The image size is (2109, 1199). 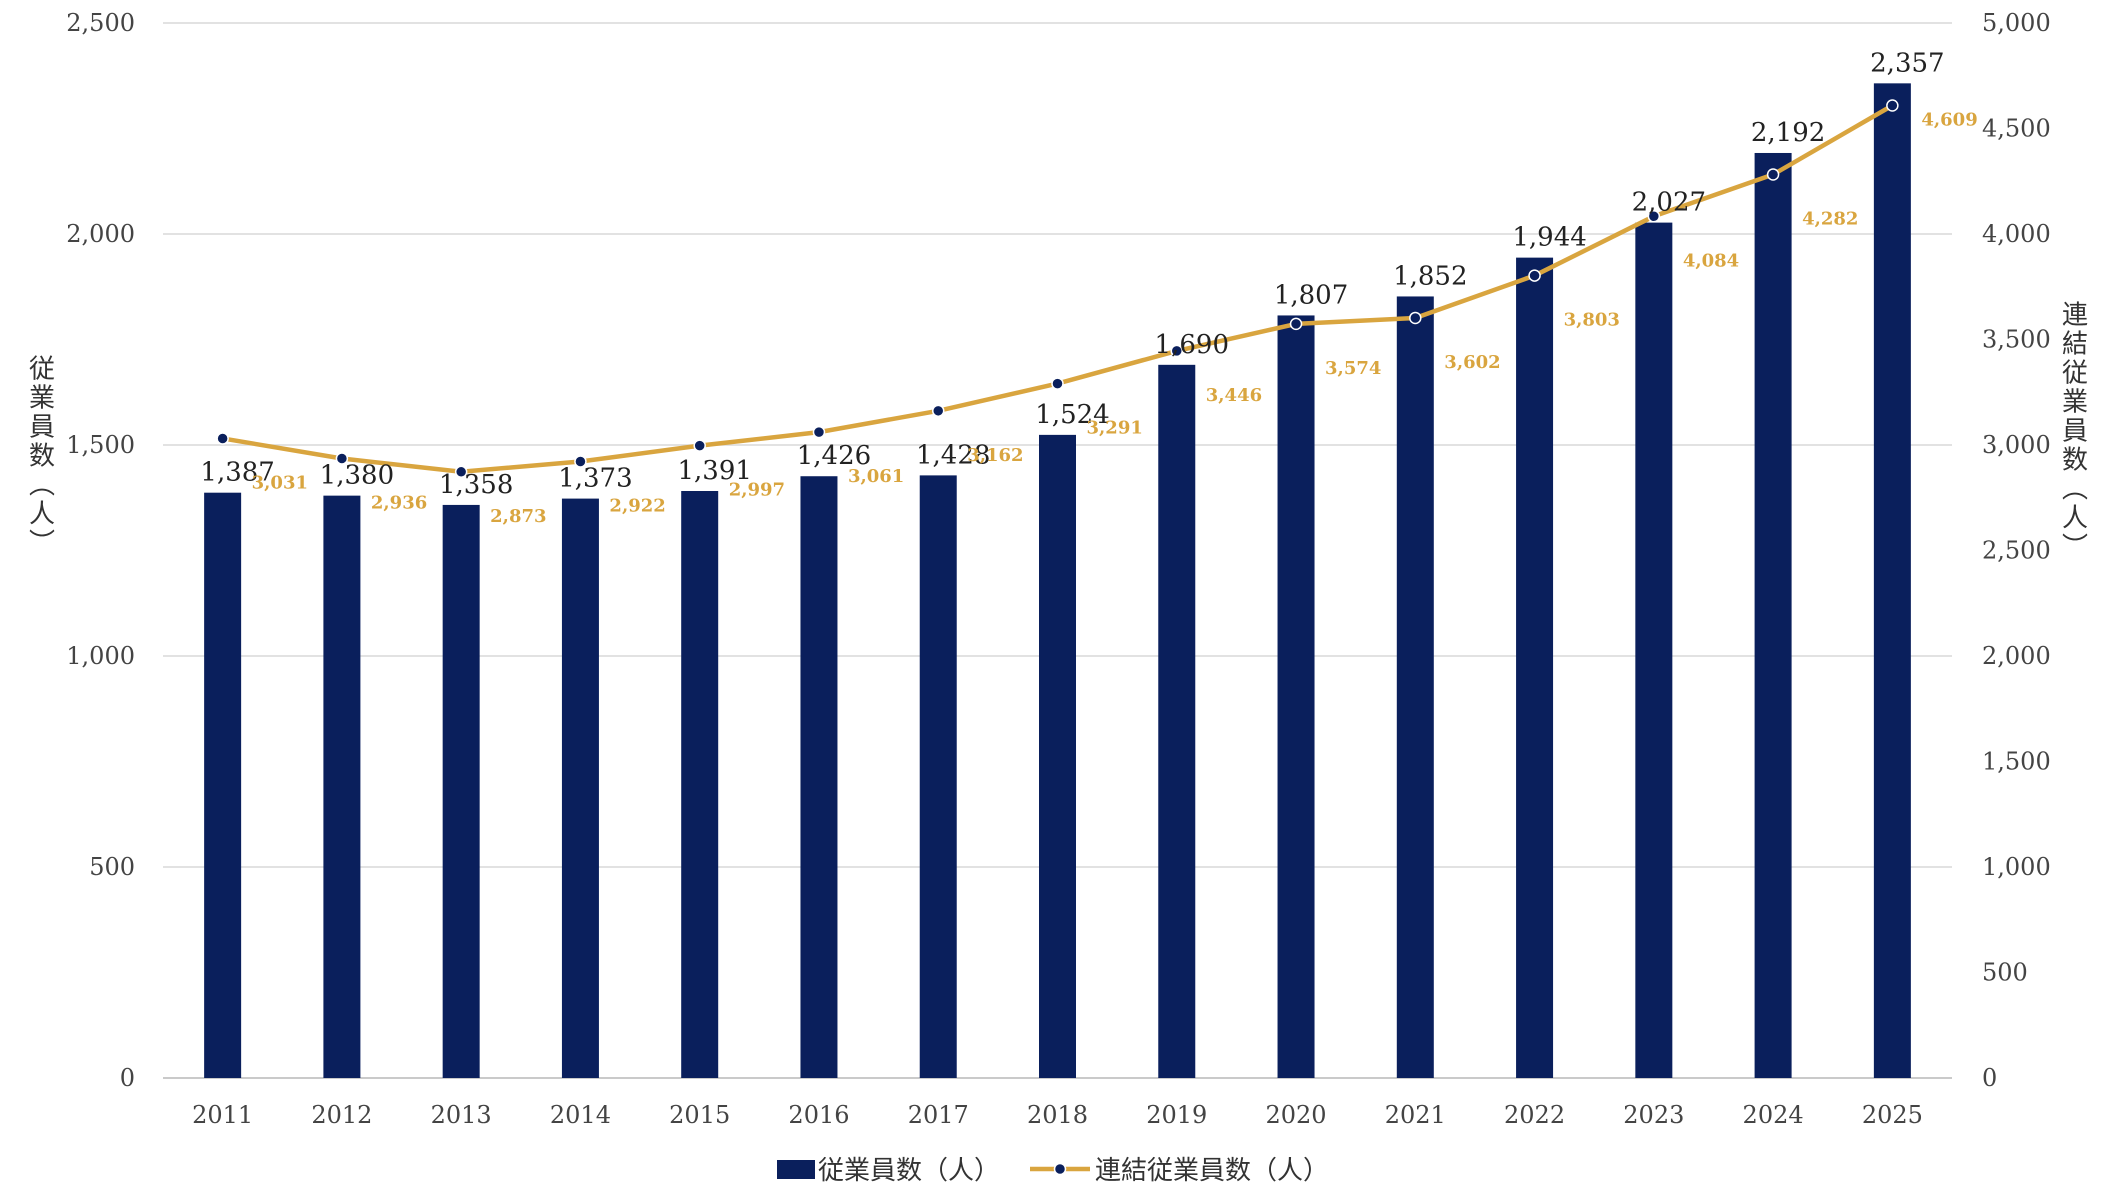 What do you see at coordinates (1892, 1115) in the screenshot?
I see `x-tick-label: 2025` at bounding box center [1892, 1115].